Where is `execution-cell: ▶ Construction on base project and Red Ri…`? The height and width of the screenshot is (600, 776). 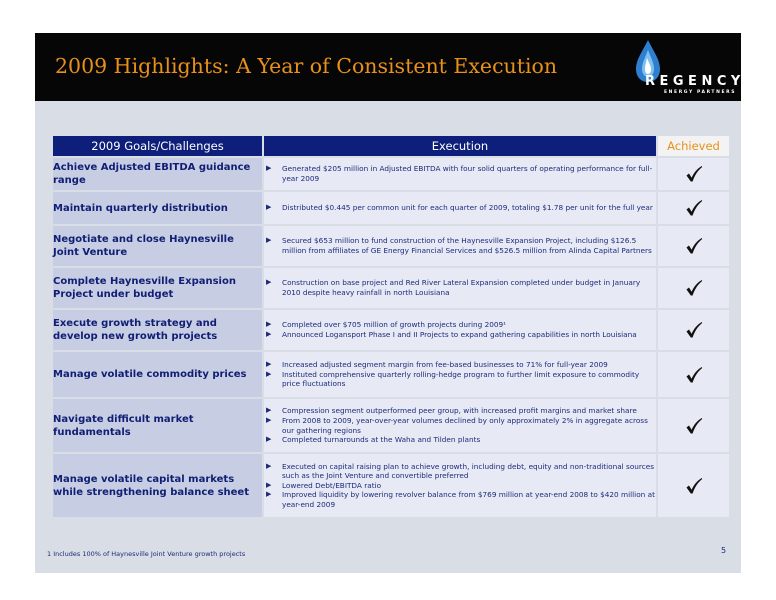 execution-cell: ▶ Construction on base project and Red Ri… is located at coordinates (460, 288).